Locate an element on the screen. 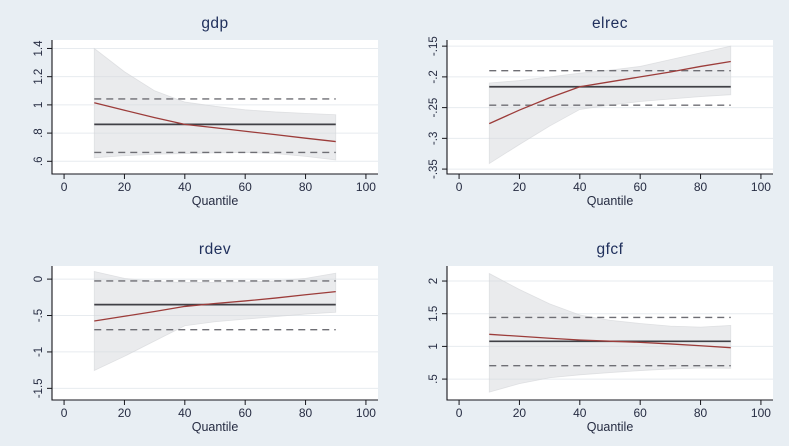 This screenshot has width=789, height=446. y-tick-label: 1.4 is located at coordinates (39, 48).